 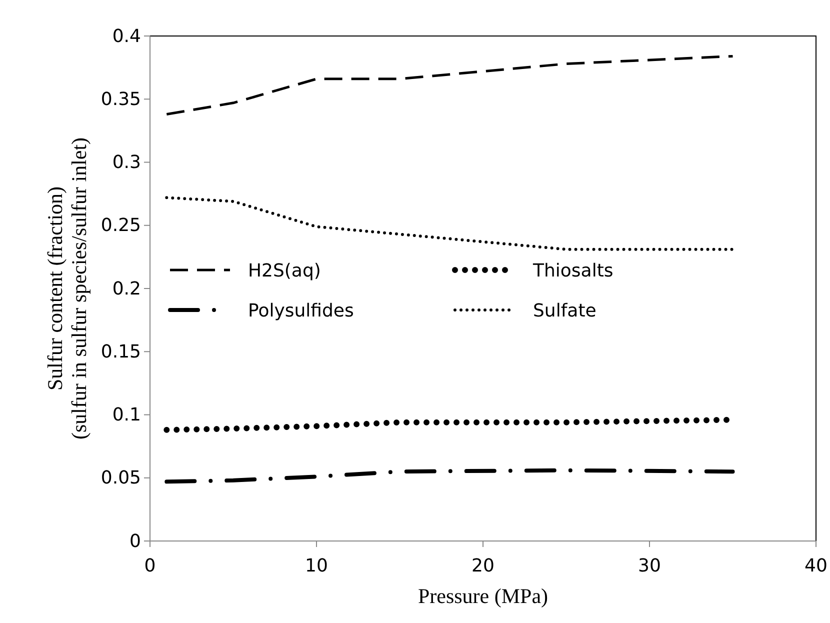 What do you see at coordinates (120, 99) in the screenshot?
I see `y-tick-label: 0.35` at bounding box center [120, 99].